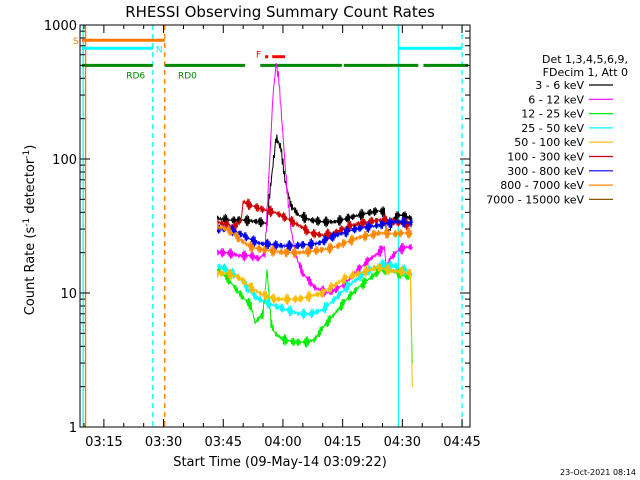  I want to click on x-tick-label: 04:00, so click(282, 442).